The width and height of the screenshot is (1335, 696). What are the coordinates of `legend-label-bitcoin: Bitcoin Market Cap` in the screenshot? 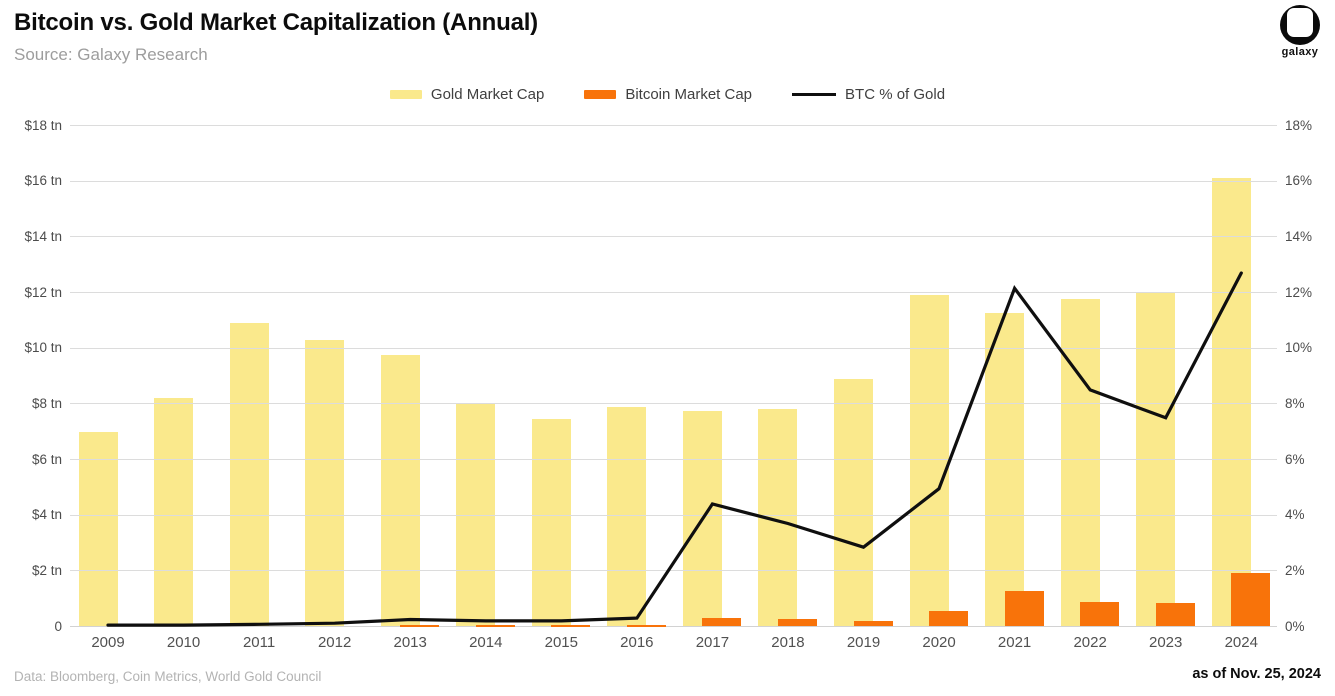 It's located at (689, 94).